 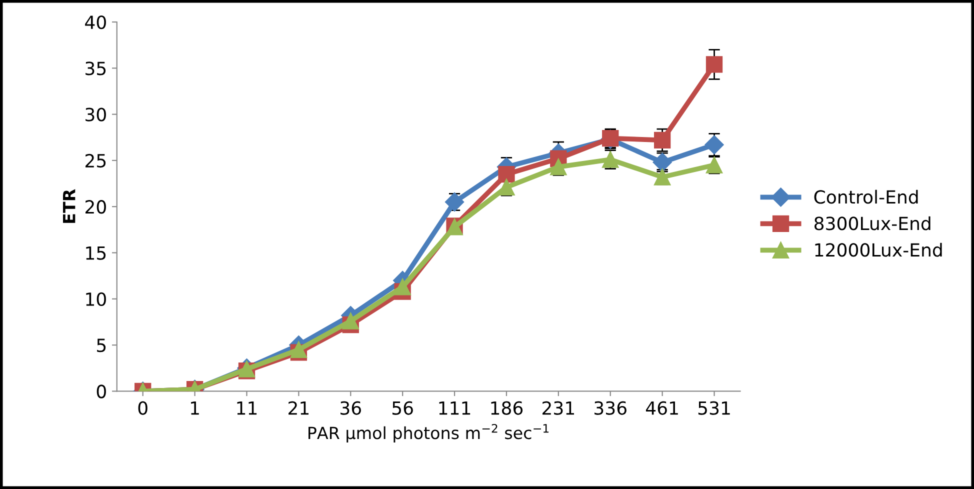 What do you see at coordinates (558, 408) in the screenshot?
I see `x-tick-label: 231` at bounding box center [558, 408].